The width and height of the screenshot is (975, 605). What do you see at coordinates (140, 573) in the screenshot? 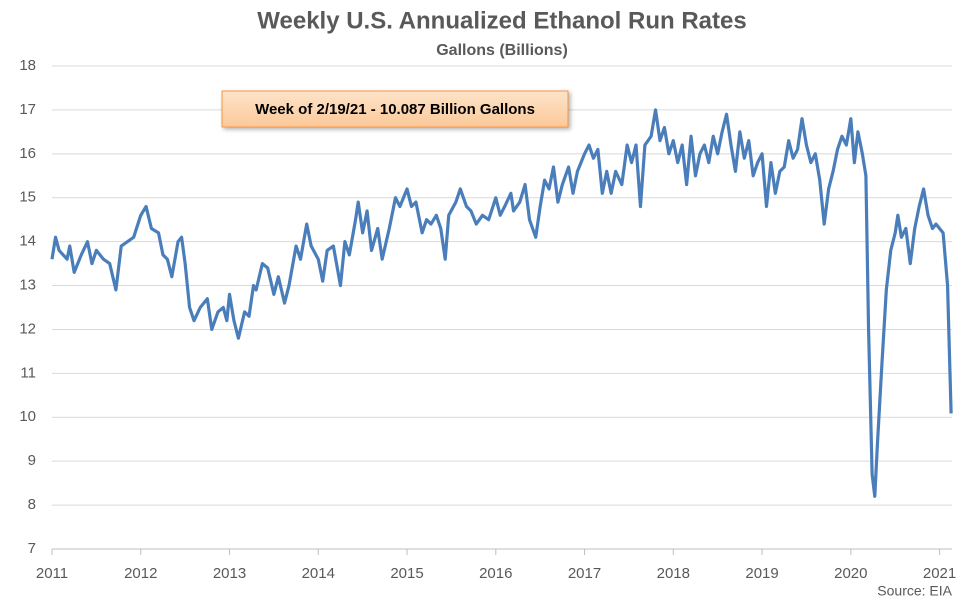
I see `x-tick-label: 2012` at bounding box center [140, 573].